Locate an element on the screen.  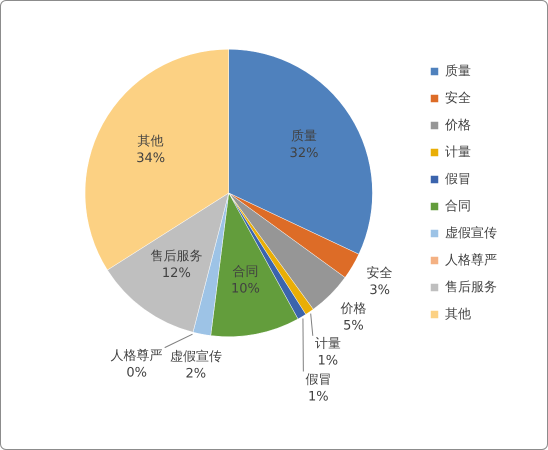
data-label: 12% is located at coordinates (176, 273).